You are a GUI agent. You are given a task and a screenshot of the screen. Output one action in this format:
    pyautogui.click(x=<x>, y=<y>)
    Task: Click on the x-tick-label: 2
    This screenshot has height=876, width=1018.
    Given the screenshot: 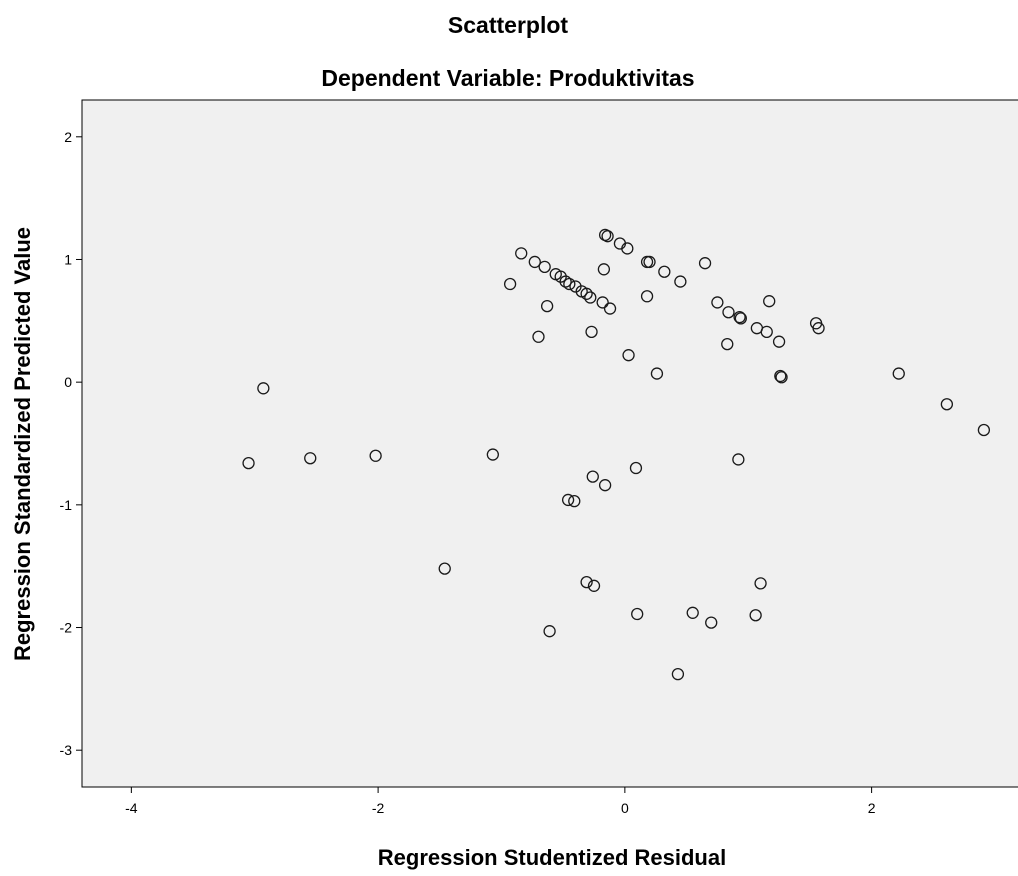 What is the action you would take?
    pyautogui.click(x=872, y=808)
    